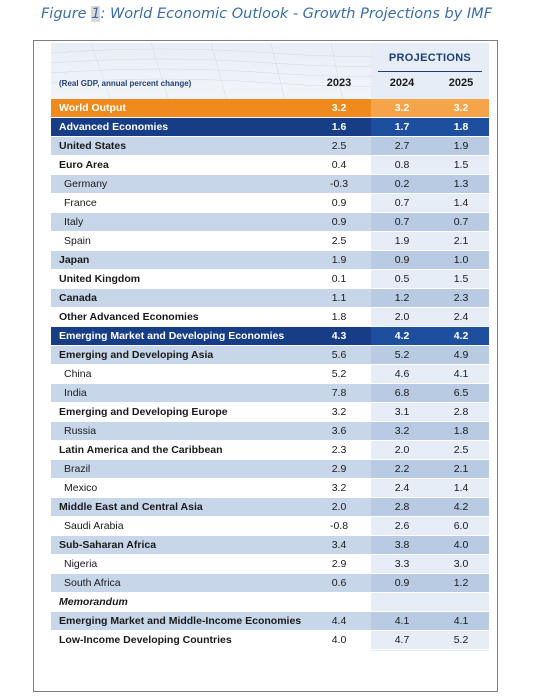 The width and height of the screenshot is (533, 698). I want to click on row-label: Saudi Arabia, so click(94, 526).